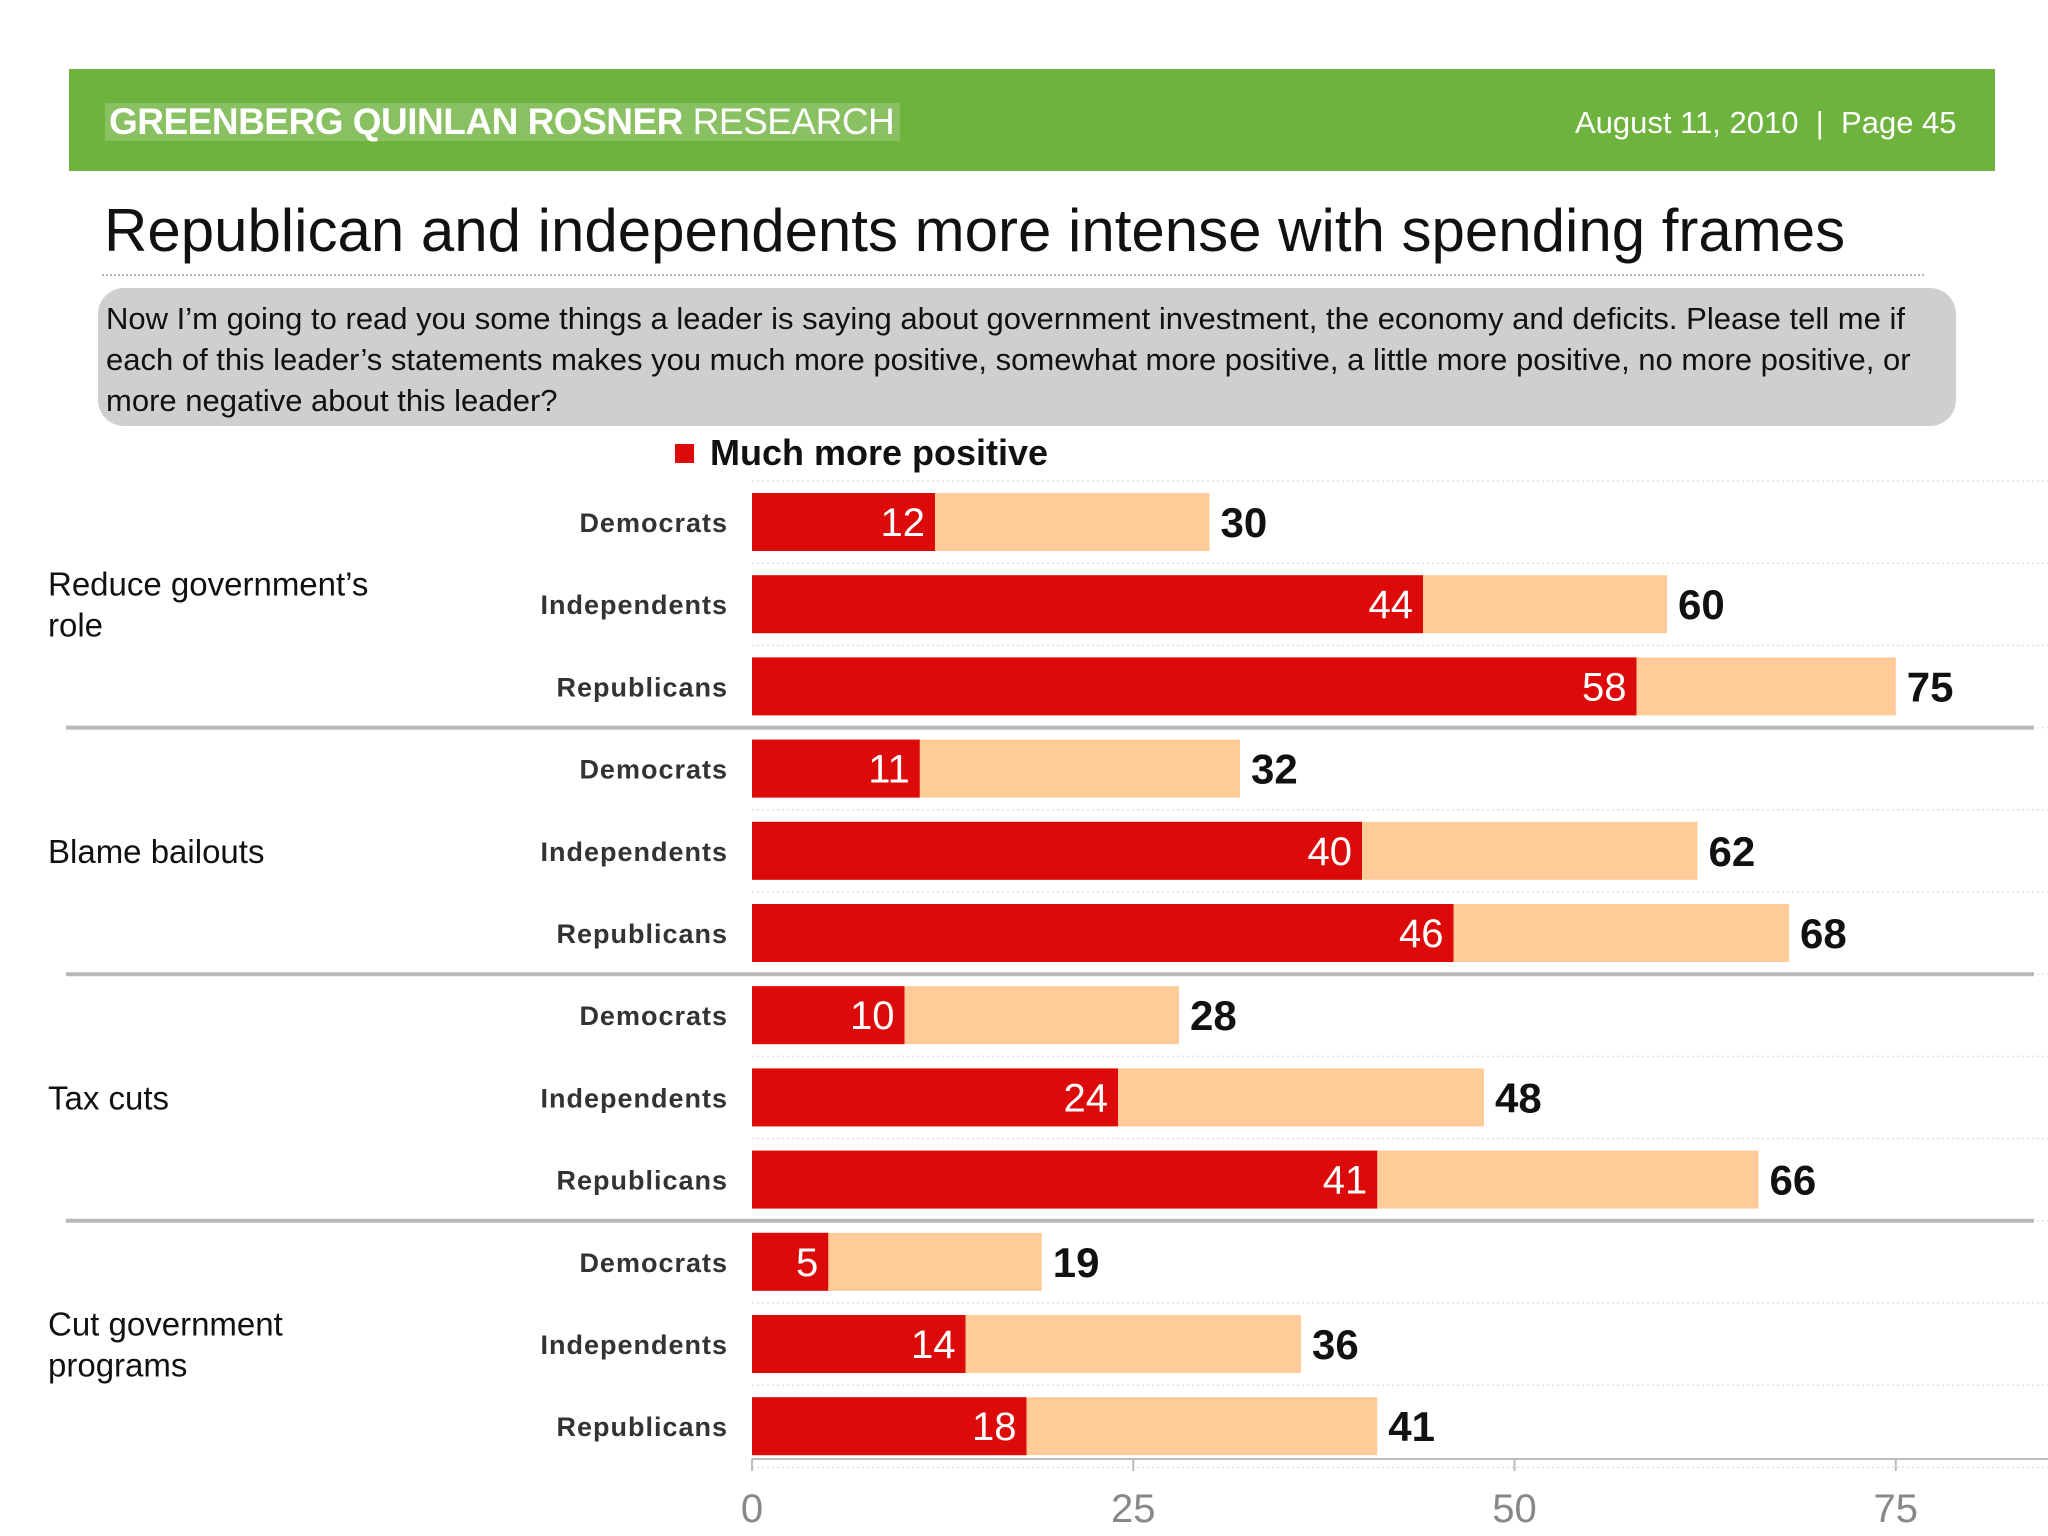  Describe the element at coordinates (1013, 275) in the screenshot. I see `title-divider` at that location.